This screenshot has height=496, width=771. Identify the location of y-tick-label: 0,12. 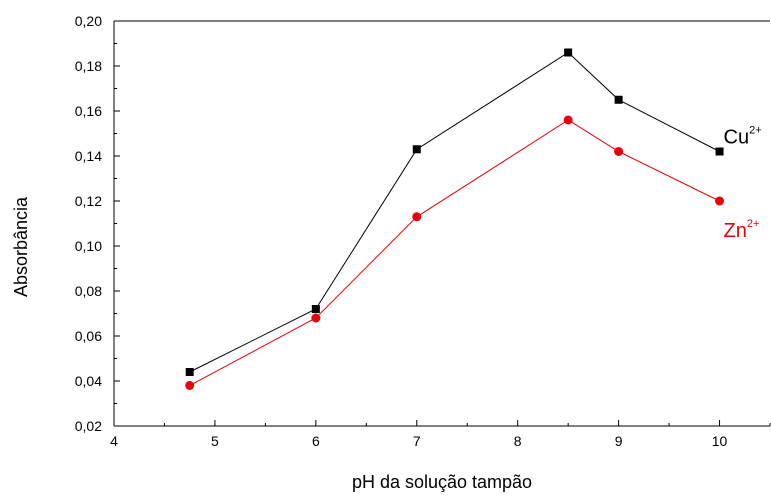
(88, 201).